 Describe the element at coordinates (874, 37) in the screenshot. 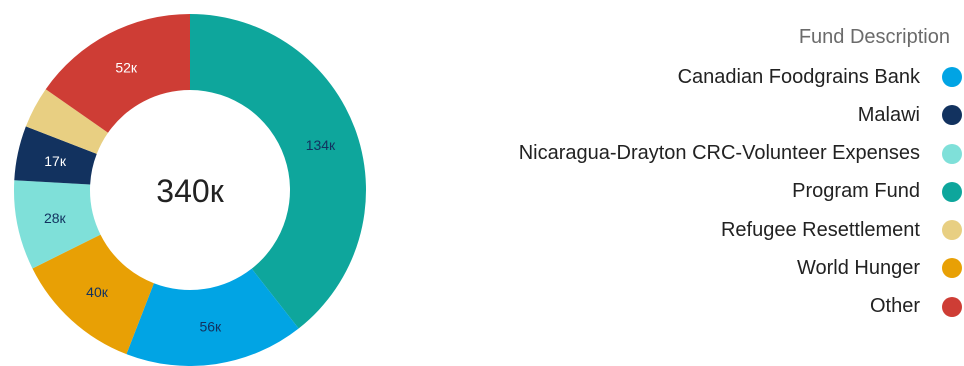

I see `legend-title: Fund Description` at that location.